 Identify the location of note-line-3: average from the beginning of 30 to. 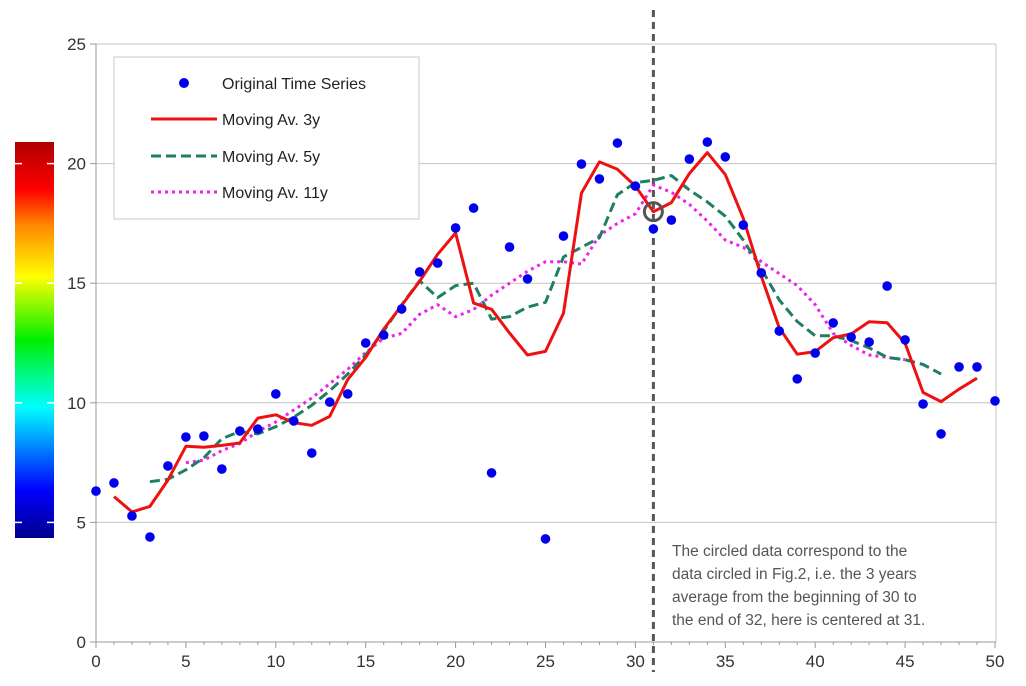
(794, 597).